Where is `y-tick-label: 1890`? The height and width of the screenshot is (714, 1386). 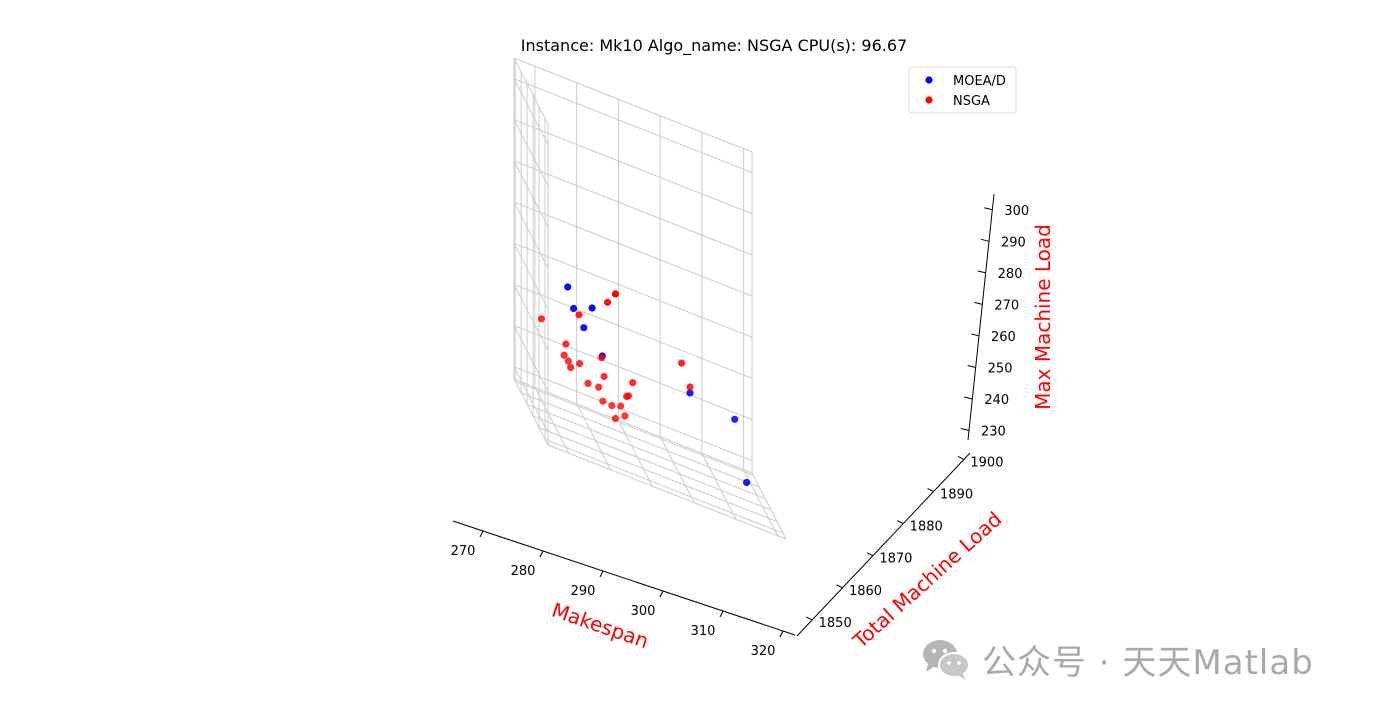
y-tick-label: 1890 is located at coordinates (956, 495).